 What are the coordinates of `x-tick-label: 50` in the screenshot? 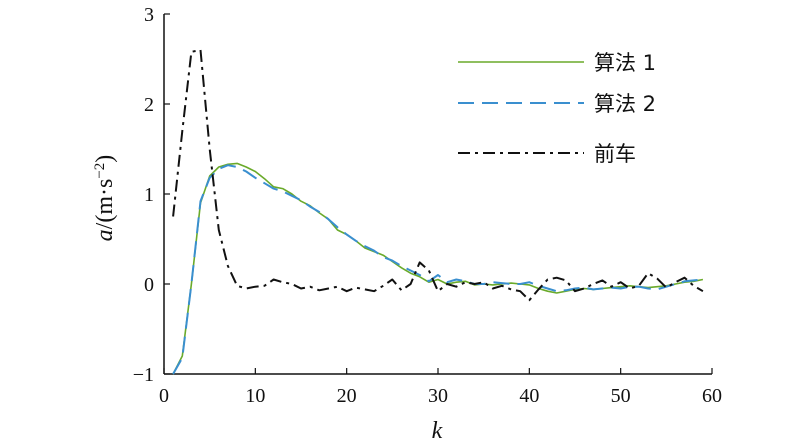 It's located at (621, 396).